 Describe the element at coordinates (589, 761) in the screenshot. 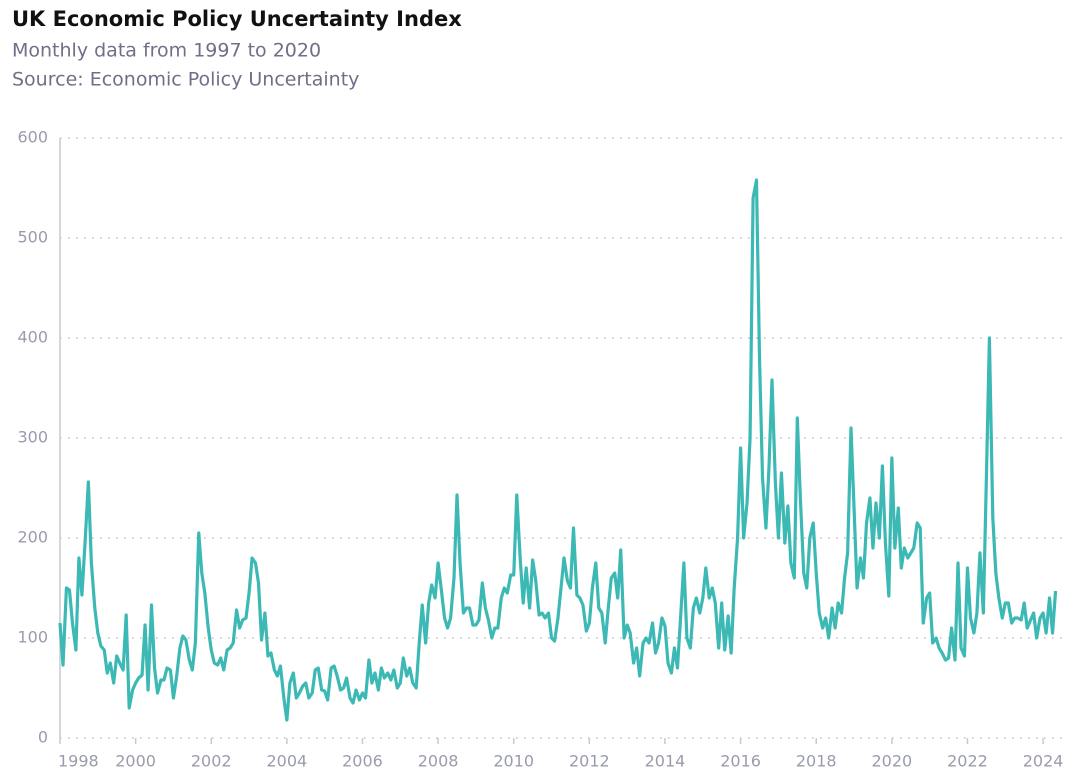

I see `x-tick-label: 2012` at that location.